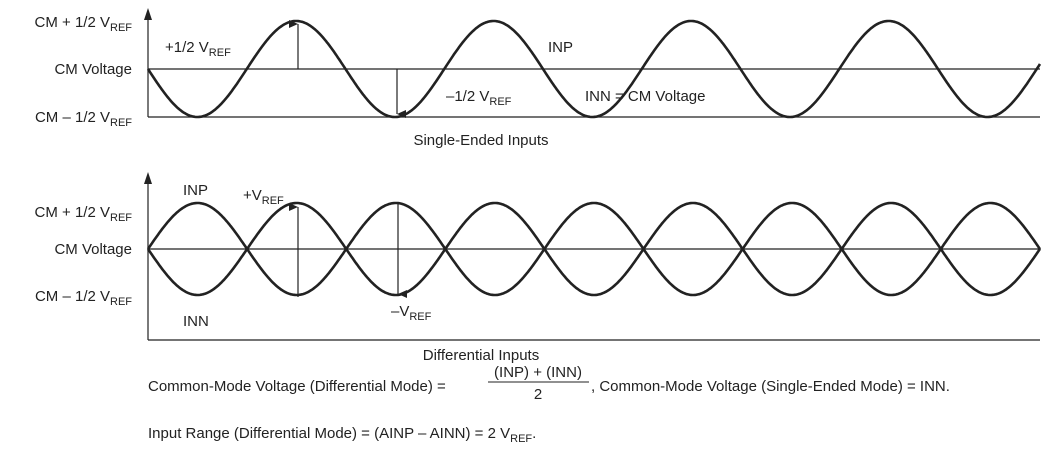  What do you see at coordinates (481, 355) in the screenshot?
I see `caption: Differential Inputs` at bounding box center [481, 355].